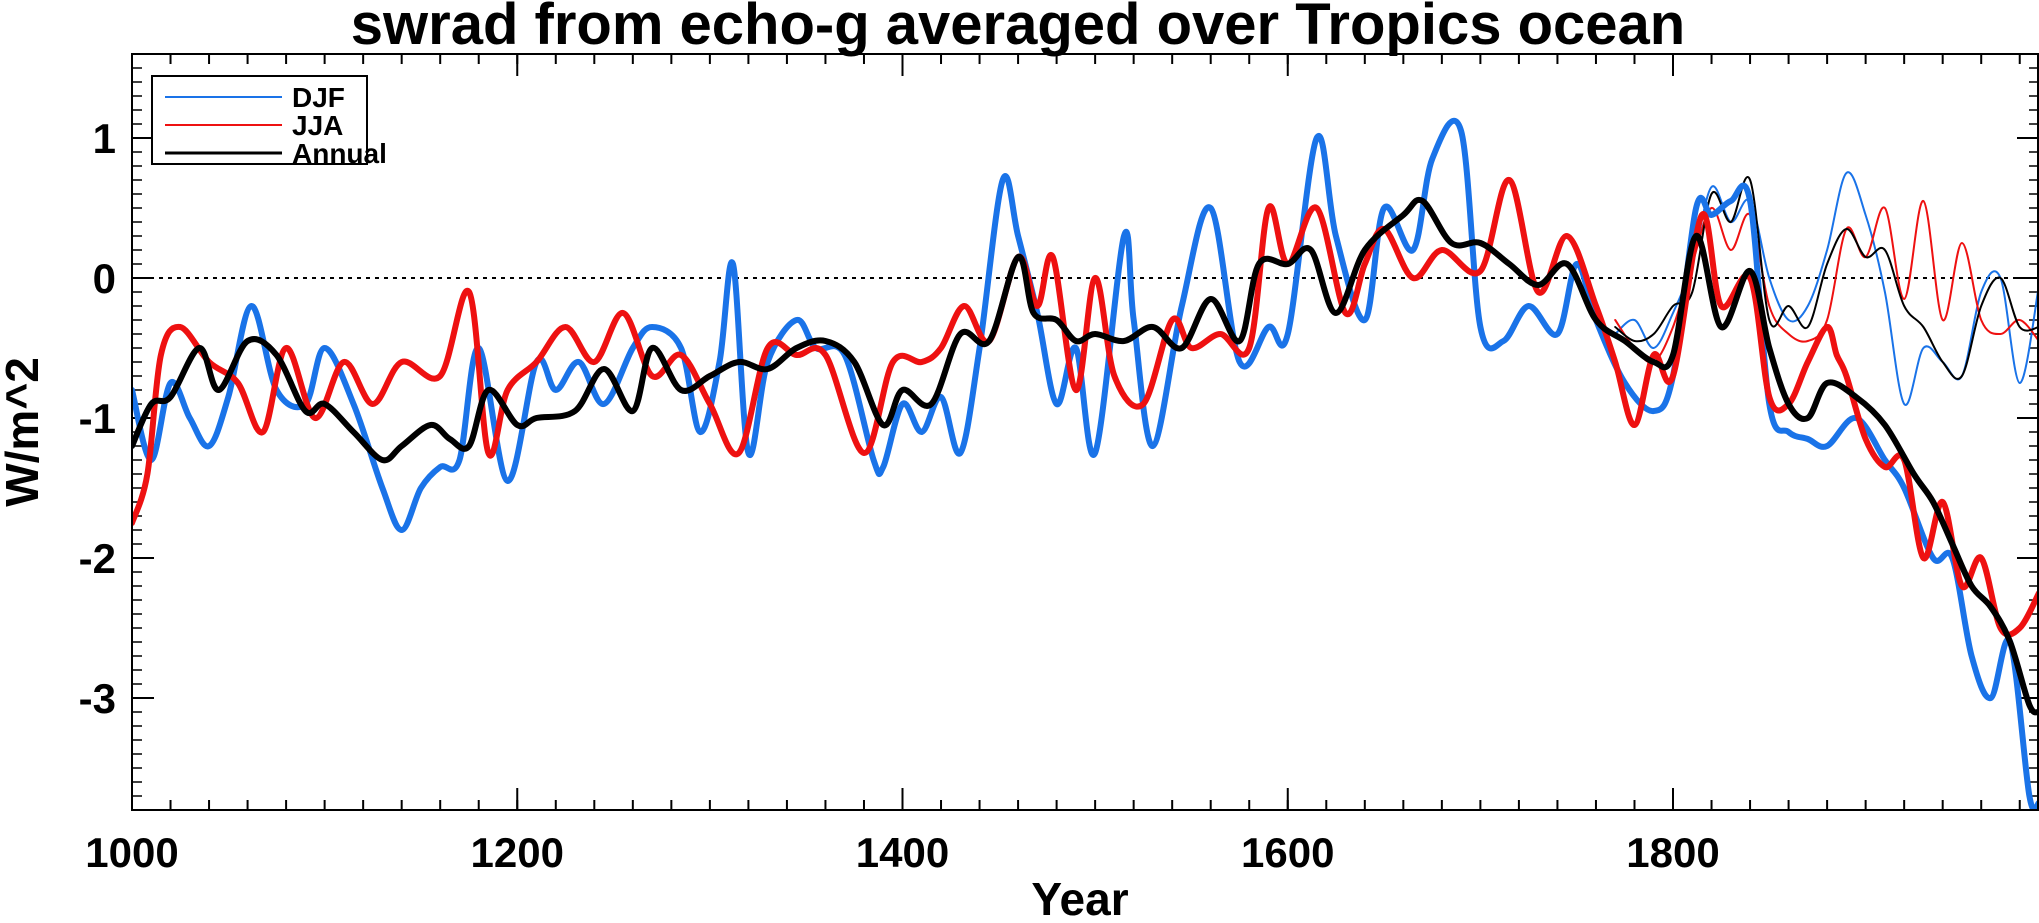 This screenshot has width=2039, height=923. I want to click on series-line-djf-thin, so click(1826, 288).